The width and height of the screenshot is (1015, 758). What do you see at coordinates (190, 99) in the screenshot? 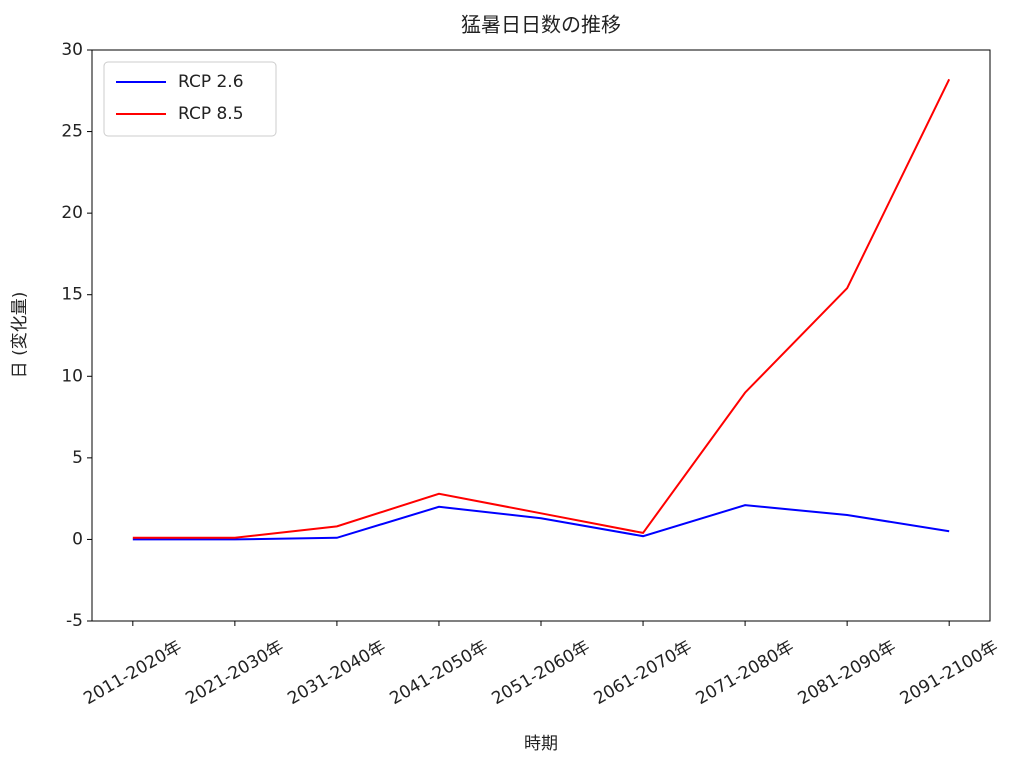
I see `legend-box` at bounding box center [190, 99].